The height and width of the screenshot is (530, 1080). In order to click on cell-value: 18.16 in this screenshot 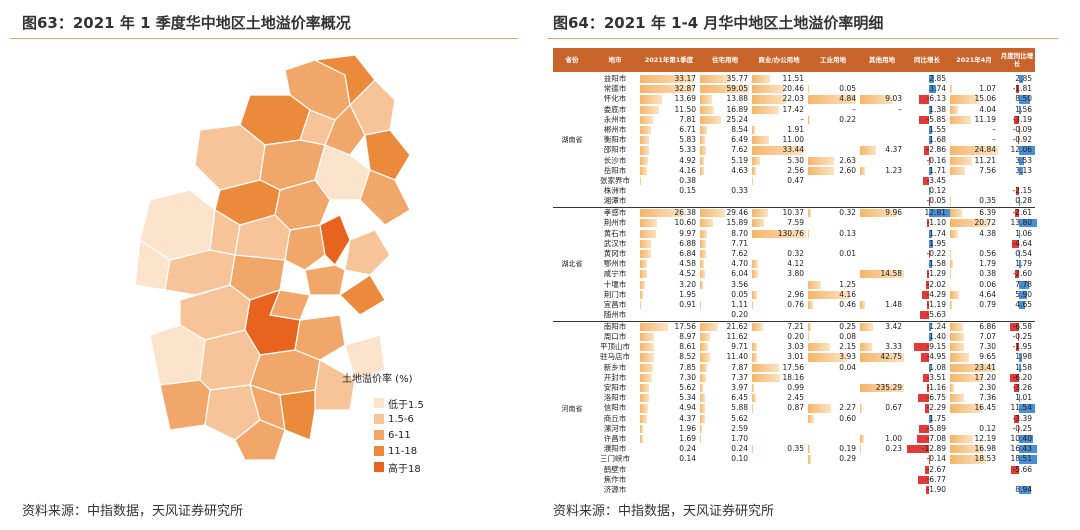, I will do `click(793, 377)`.